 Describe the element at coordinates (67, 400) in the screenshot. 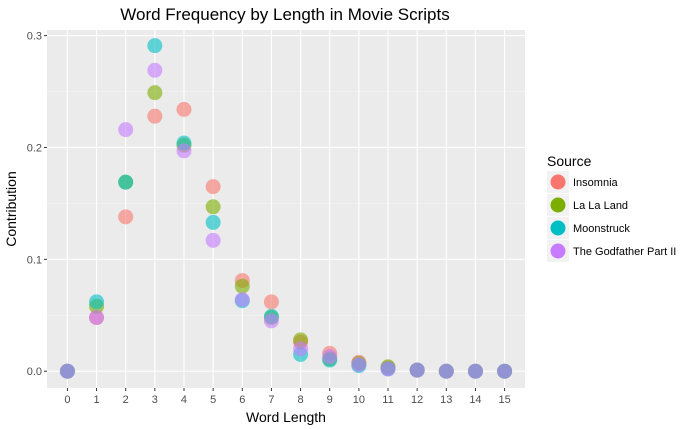

I see `x-tick-label: 0` at that location.